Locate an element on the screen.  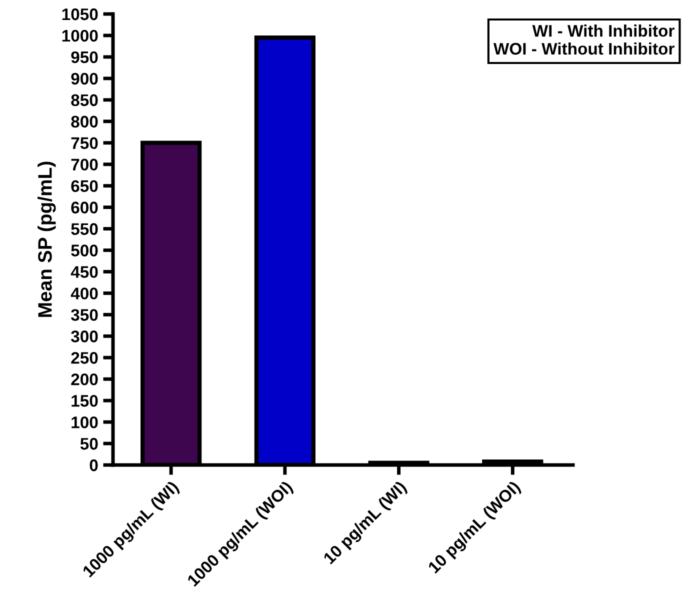
y-tick-label: 400 is located at coordinates (84, 294).